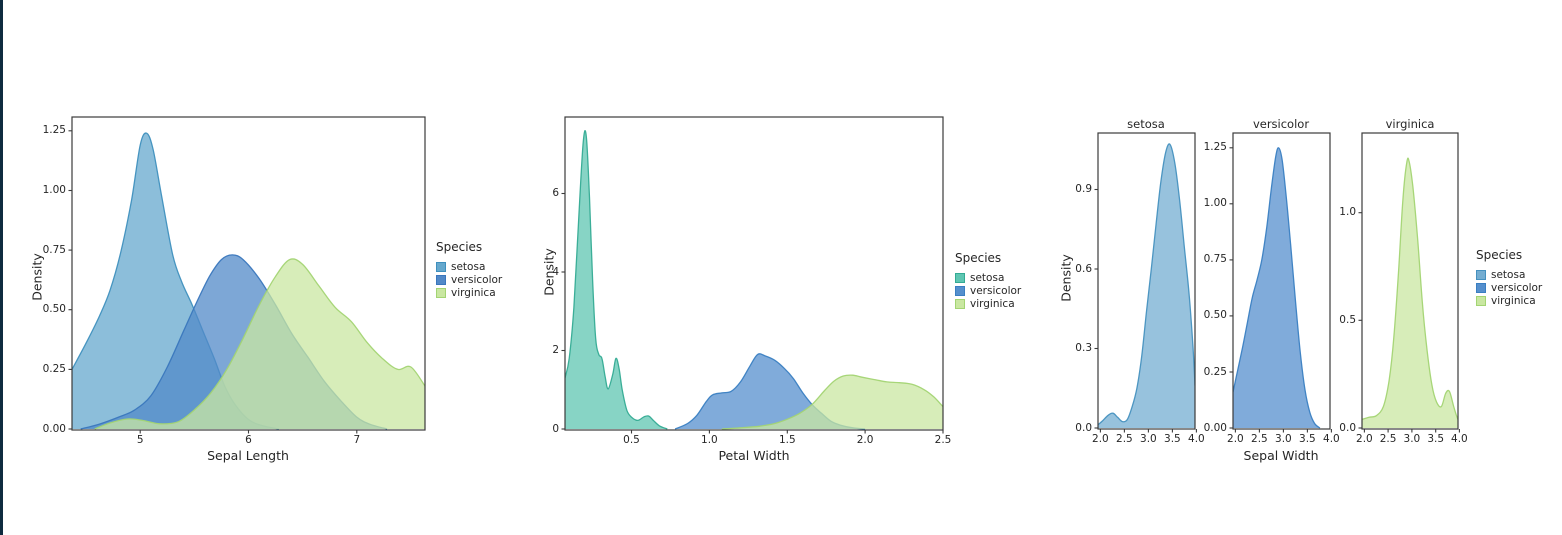  I want to click on plot1-legend: Species setosa versicolor virginica, so click(469, 269).